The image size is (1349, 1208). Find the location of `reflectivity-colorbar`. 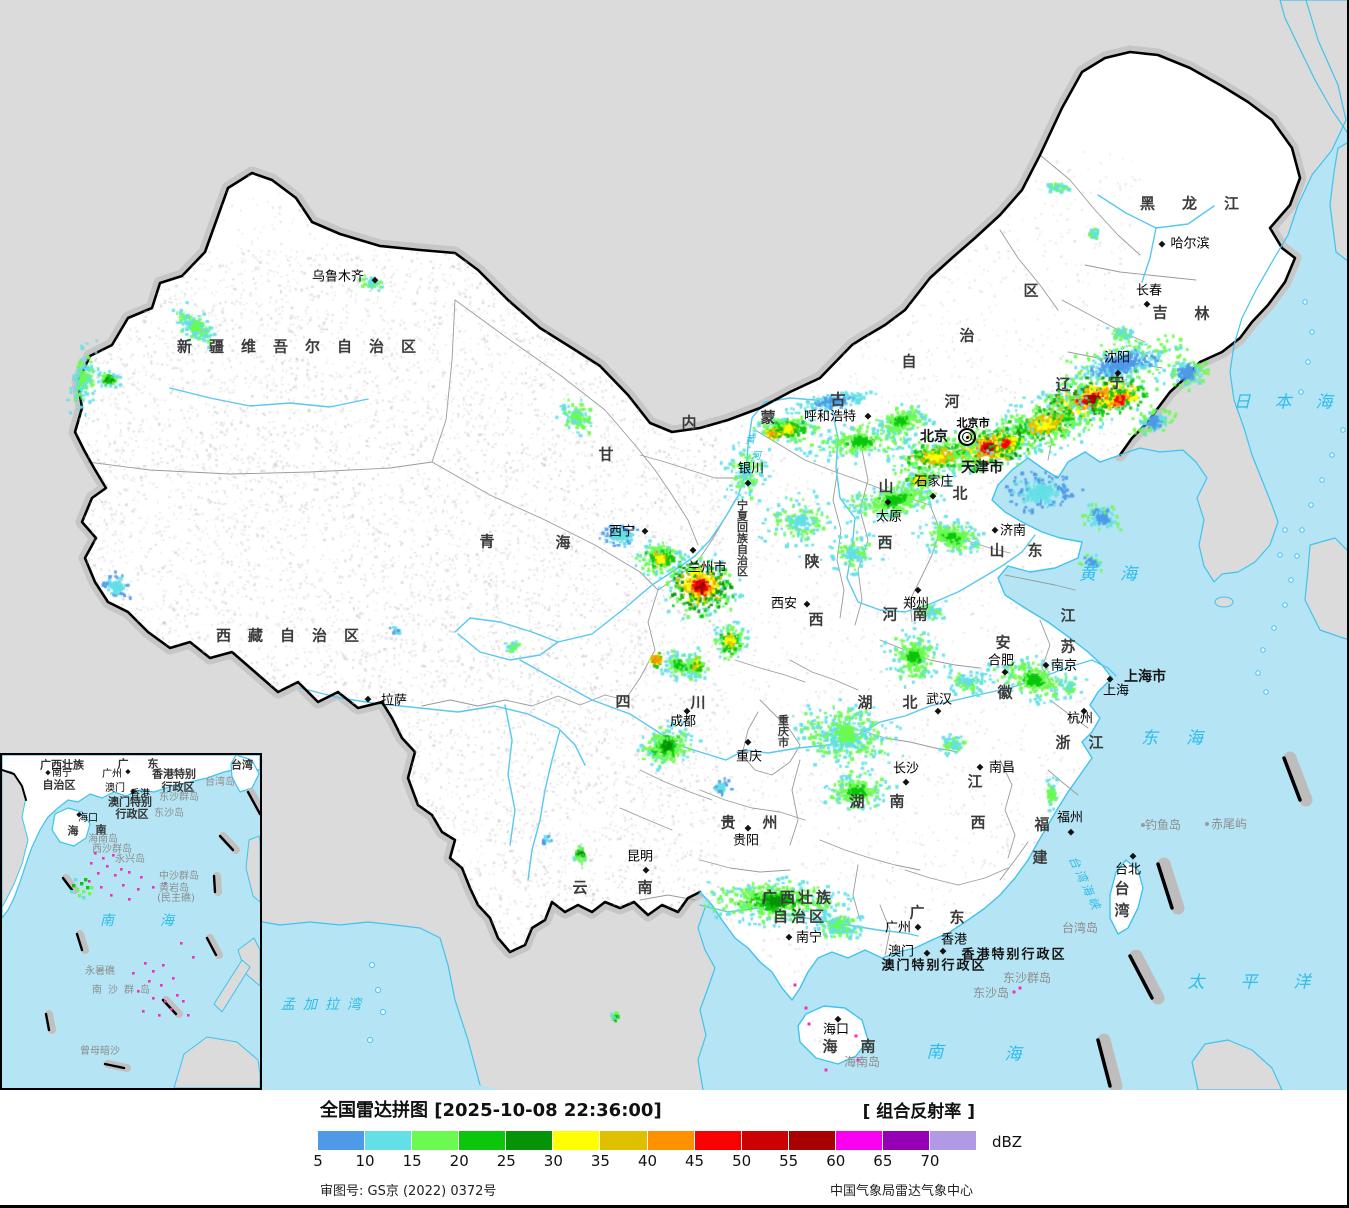

reflectivity-colorbar is located at coordinates (647, 1140).